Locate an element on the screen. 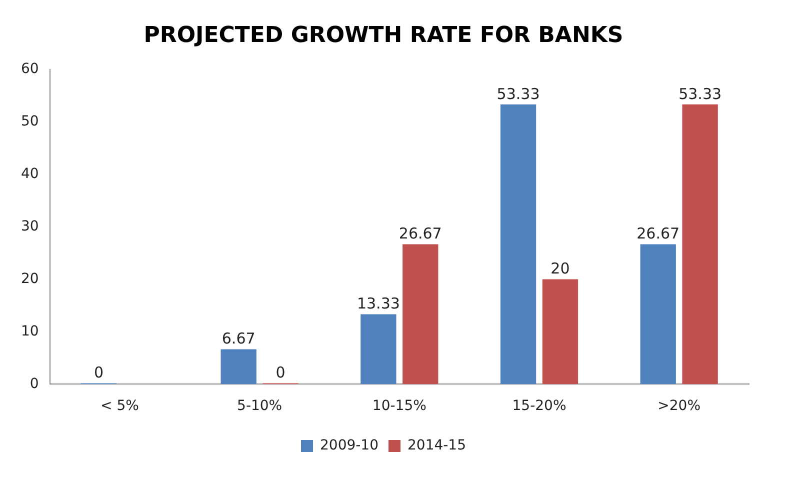 This screenshot has height=485, width=789. y-tick-label: 30 is located at coordinates (29, 226).